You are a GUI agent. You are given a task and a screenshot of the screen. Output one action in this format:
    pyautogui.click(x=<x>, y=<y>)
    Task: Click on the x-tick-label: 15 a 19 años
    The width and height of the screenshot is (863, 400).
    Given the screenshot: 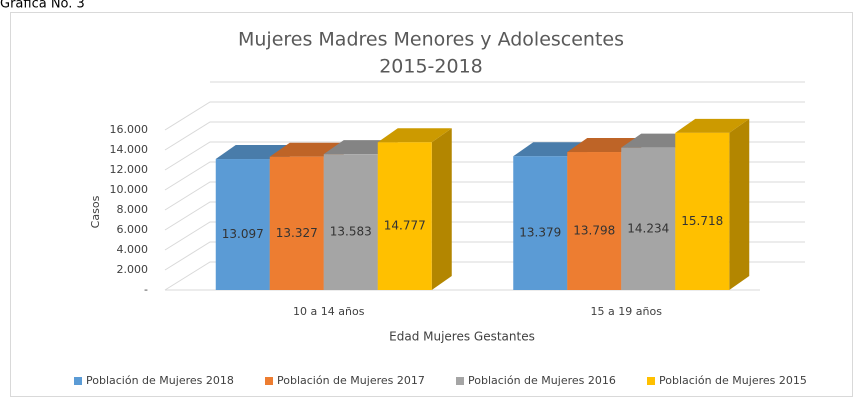 What is the action you would take?
    pyautogui.click(x=627, y=311)
    